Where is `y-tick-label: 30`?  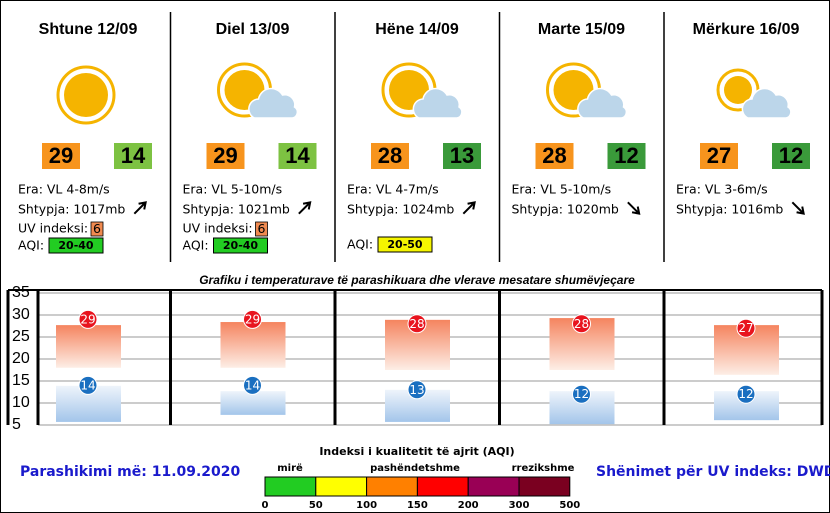 y-tick-label: 30 is located at coordinates (21, 314).